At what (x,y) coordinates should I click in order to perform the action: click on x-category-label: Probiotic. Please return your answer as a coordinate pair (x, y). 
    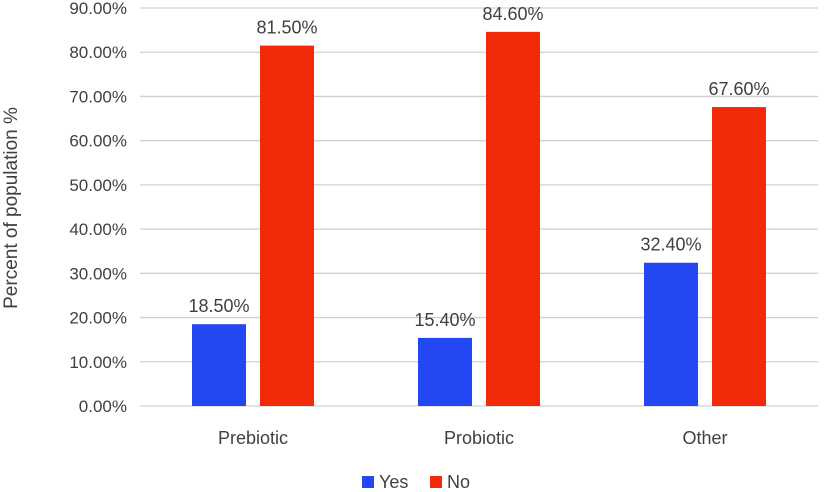
    Looking at the image, I should click on (479, 438).